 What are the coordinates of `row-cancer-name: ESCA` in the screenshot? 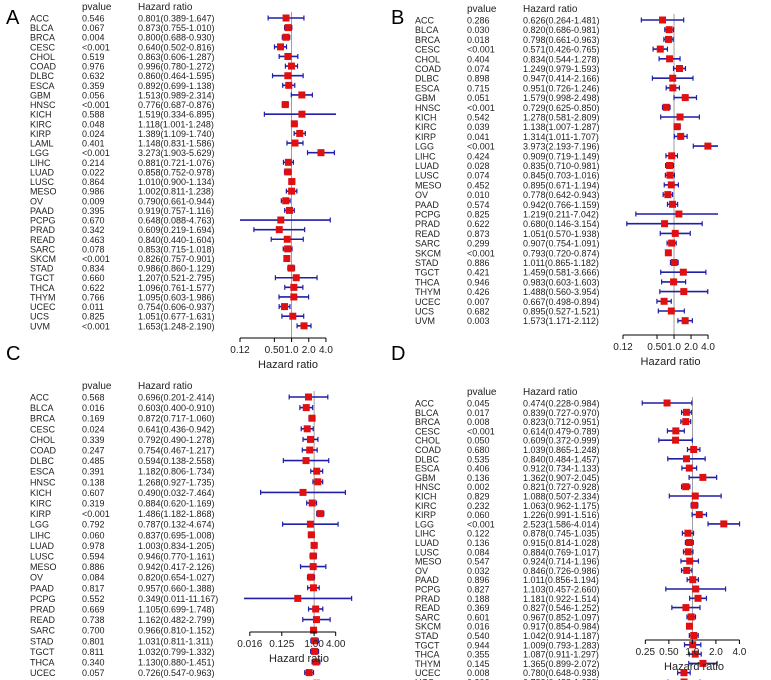 It's located at (42, 86).